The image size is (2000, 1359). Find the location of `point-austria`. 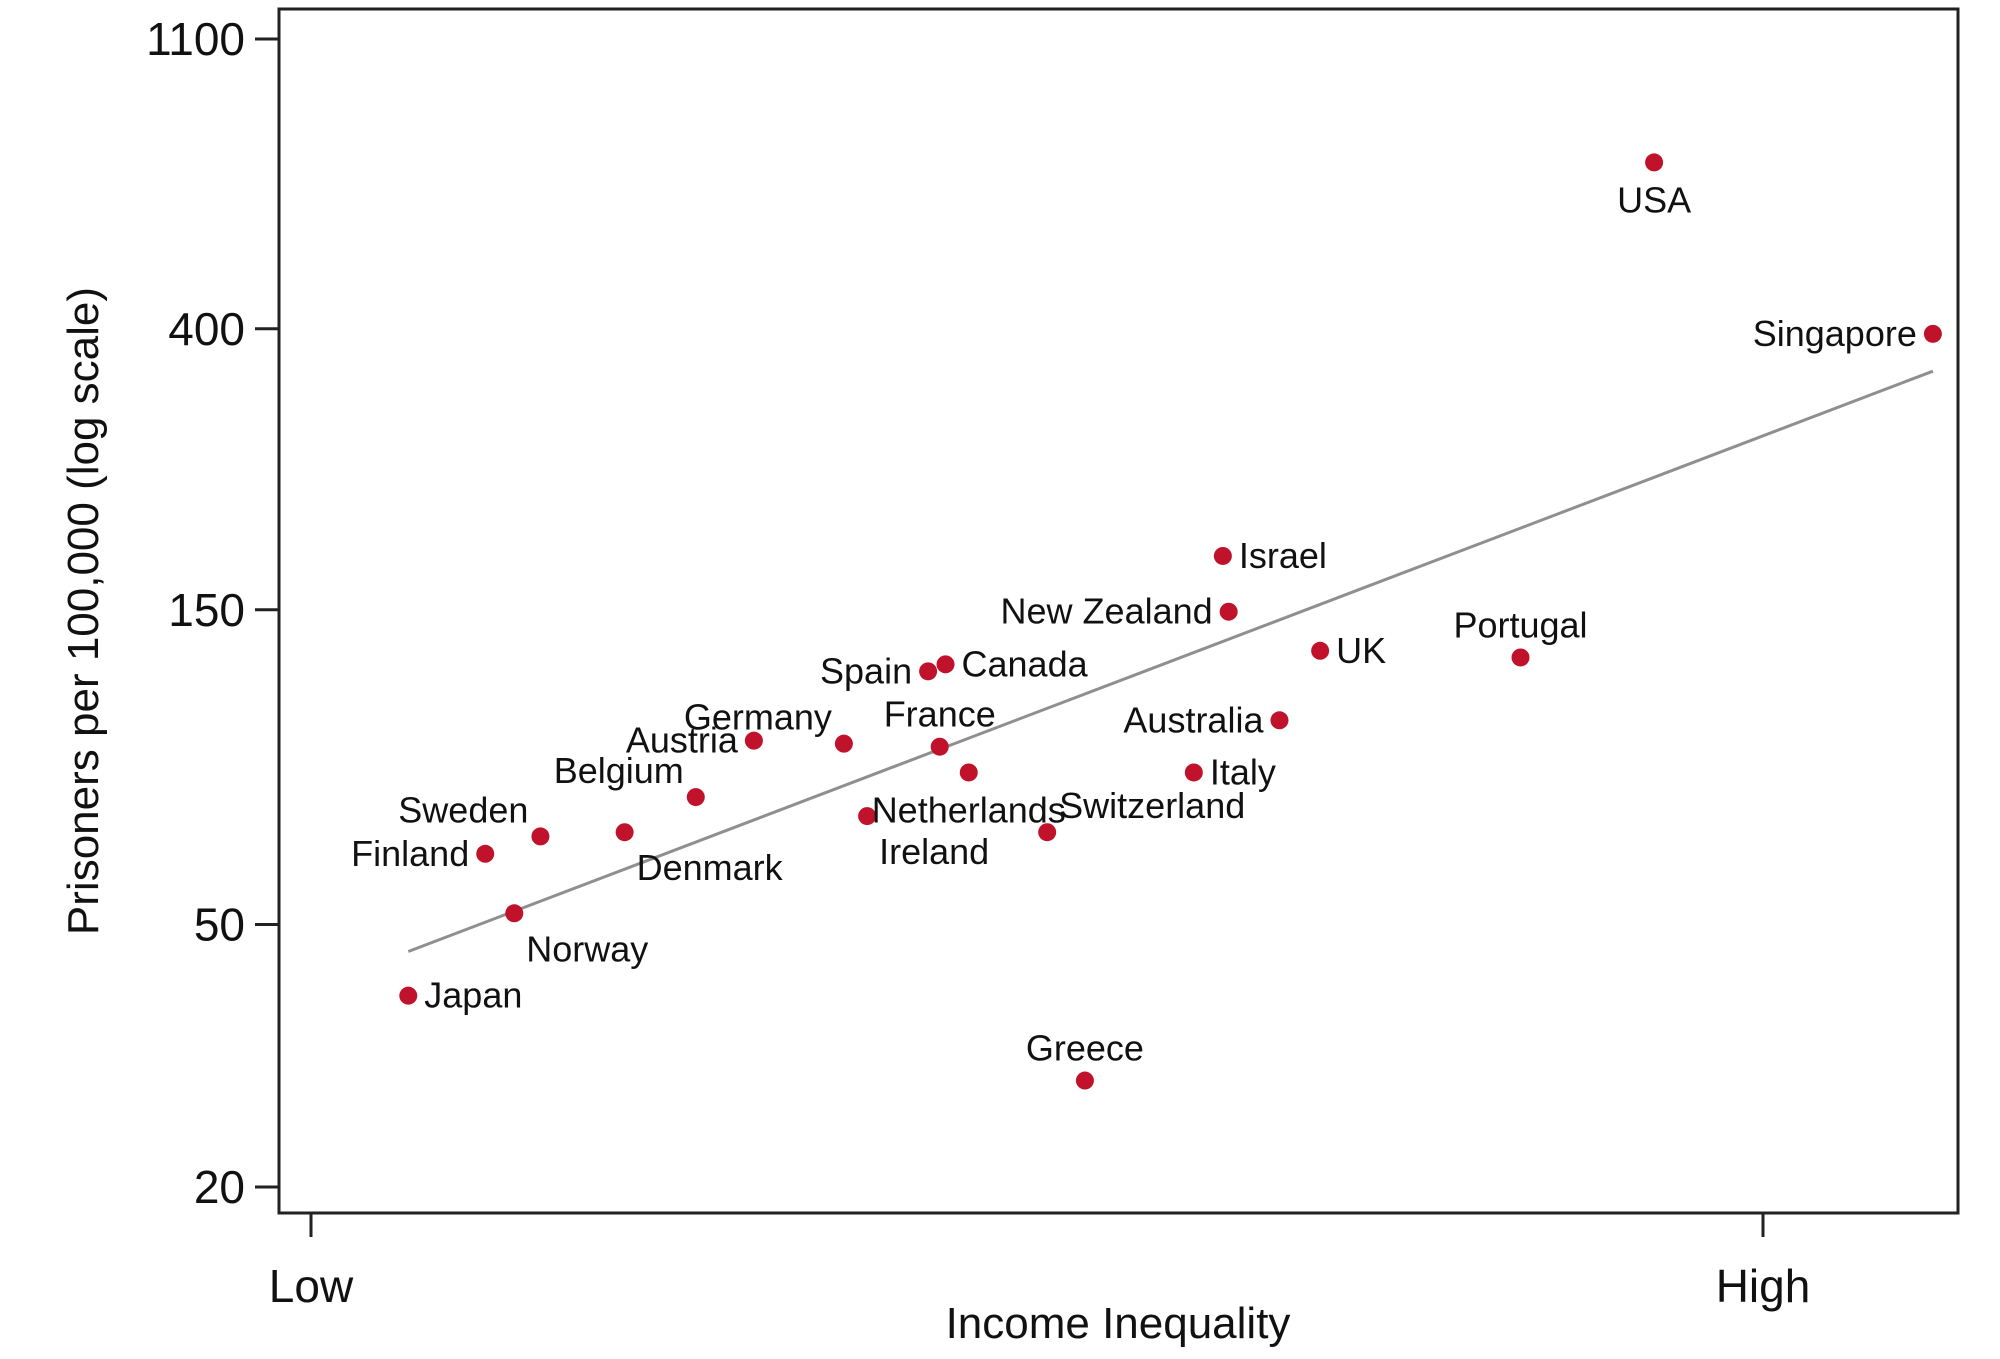

point-austria is located at coordinates (753, 740).